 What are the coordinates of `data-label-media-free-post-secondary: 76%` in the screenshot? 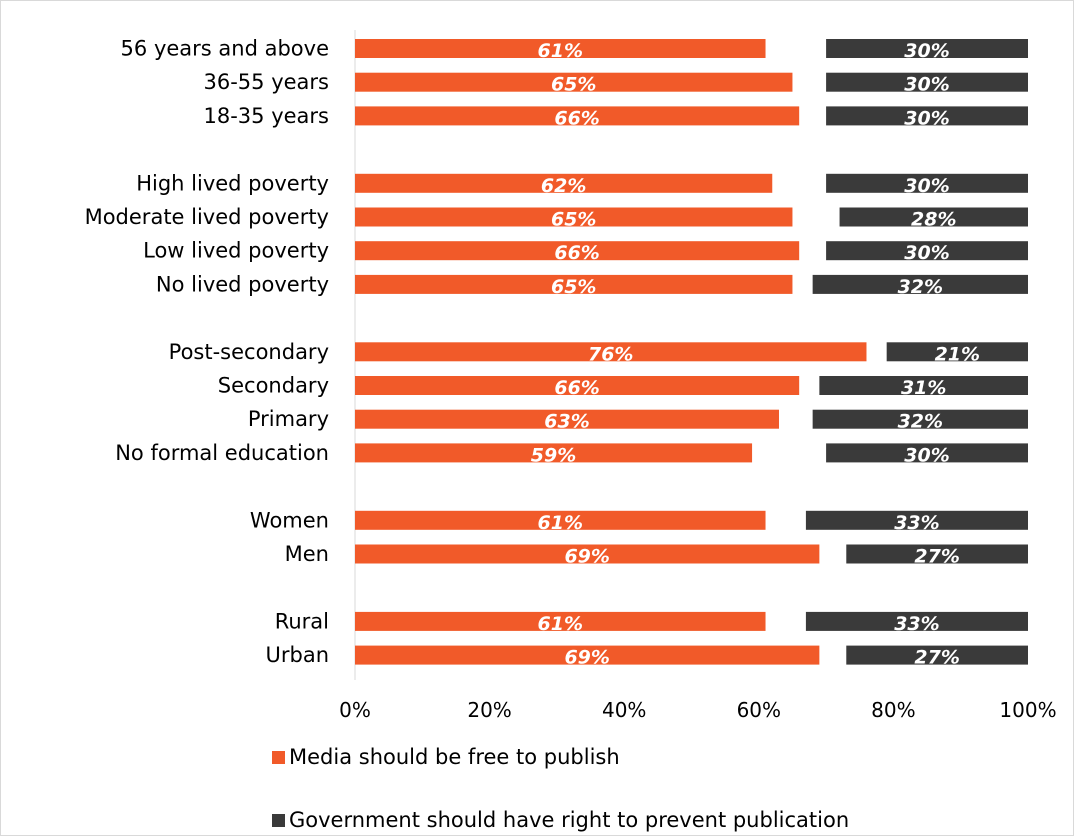 It's located at (610, 354).